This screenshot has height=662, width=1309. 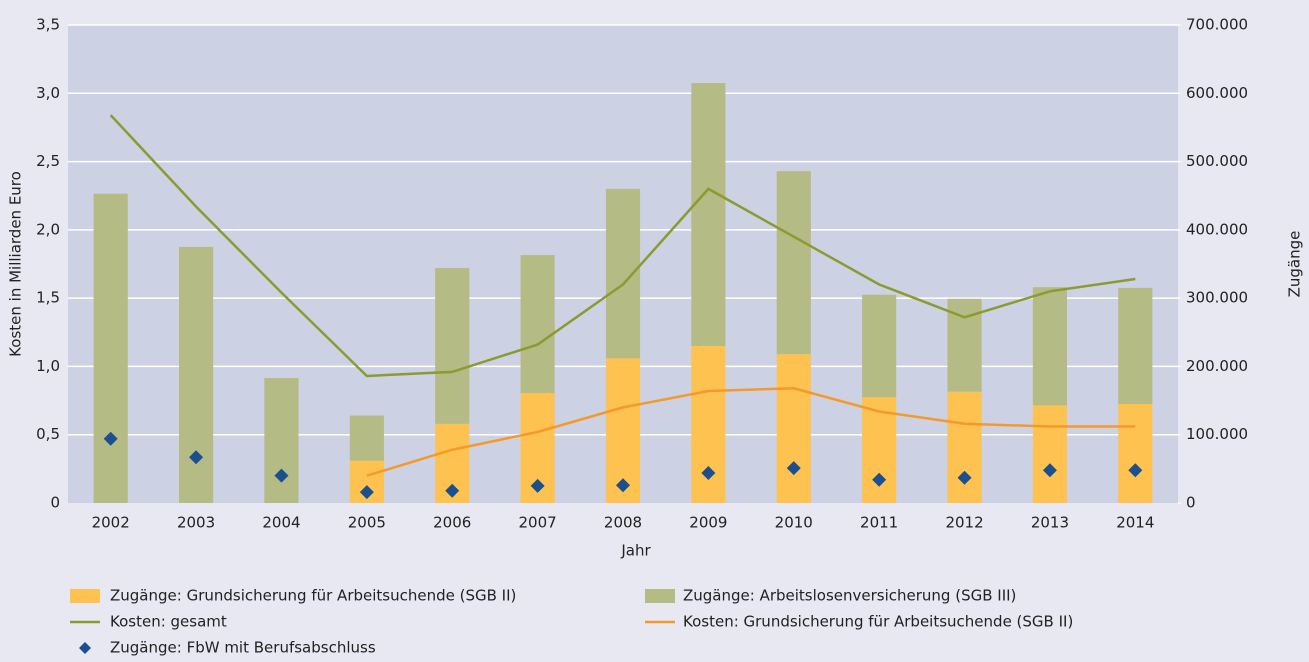 What do you see at coordinates (196, 523) in the screenshot?
I see `x-tick-label: 2003` at bounding box center [196, 523].